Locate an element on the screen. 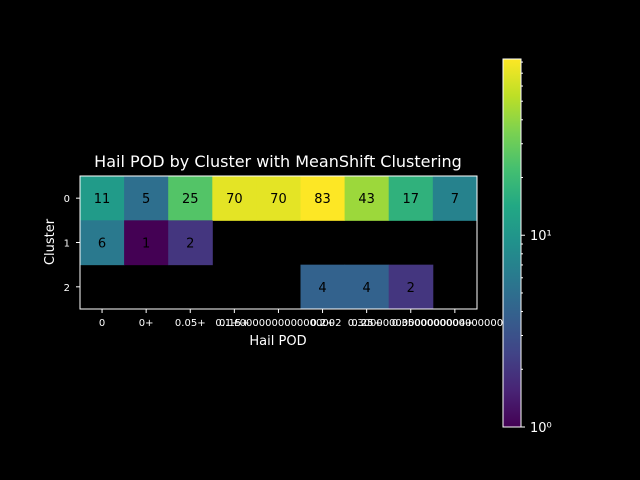 The image size is (640, 480). colorbar-tick-label: 10¹ is located at coordinates (541, 236).